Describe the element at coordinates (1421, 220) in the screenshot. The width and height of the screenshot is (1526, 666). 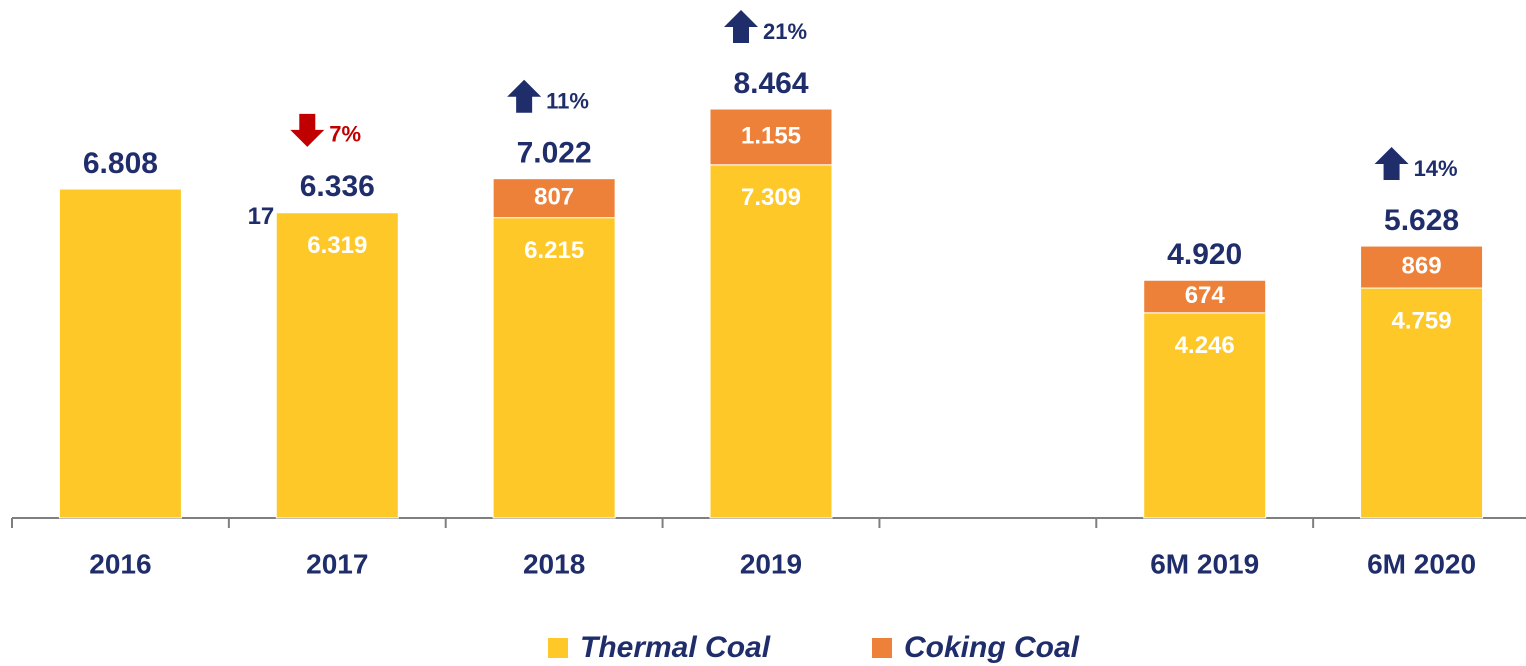
I see `total-label: 5.628` at that location.